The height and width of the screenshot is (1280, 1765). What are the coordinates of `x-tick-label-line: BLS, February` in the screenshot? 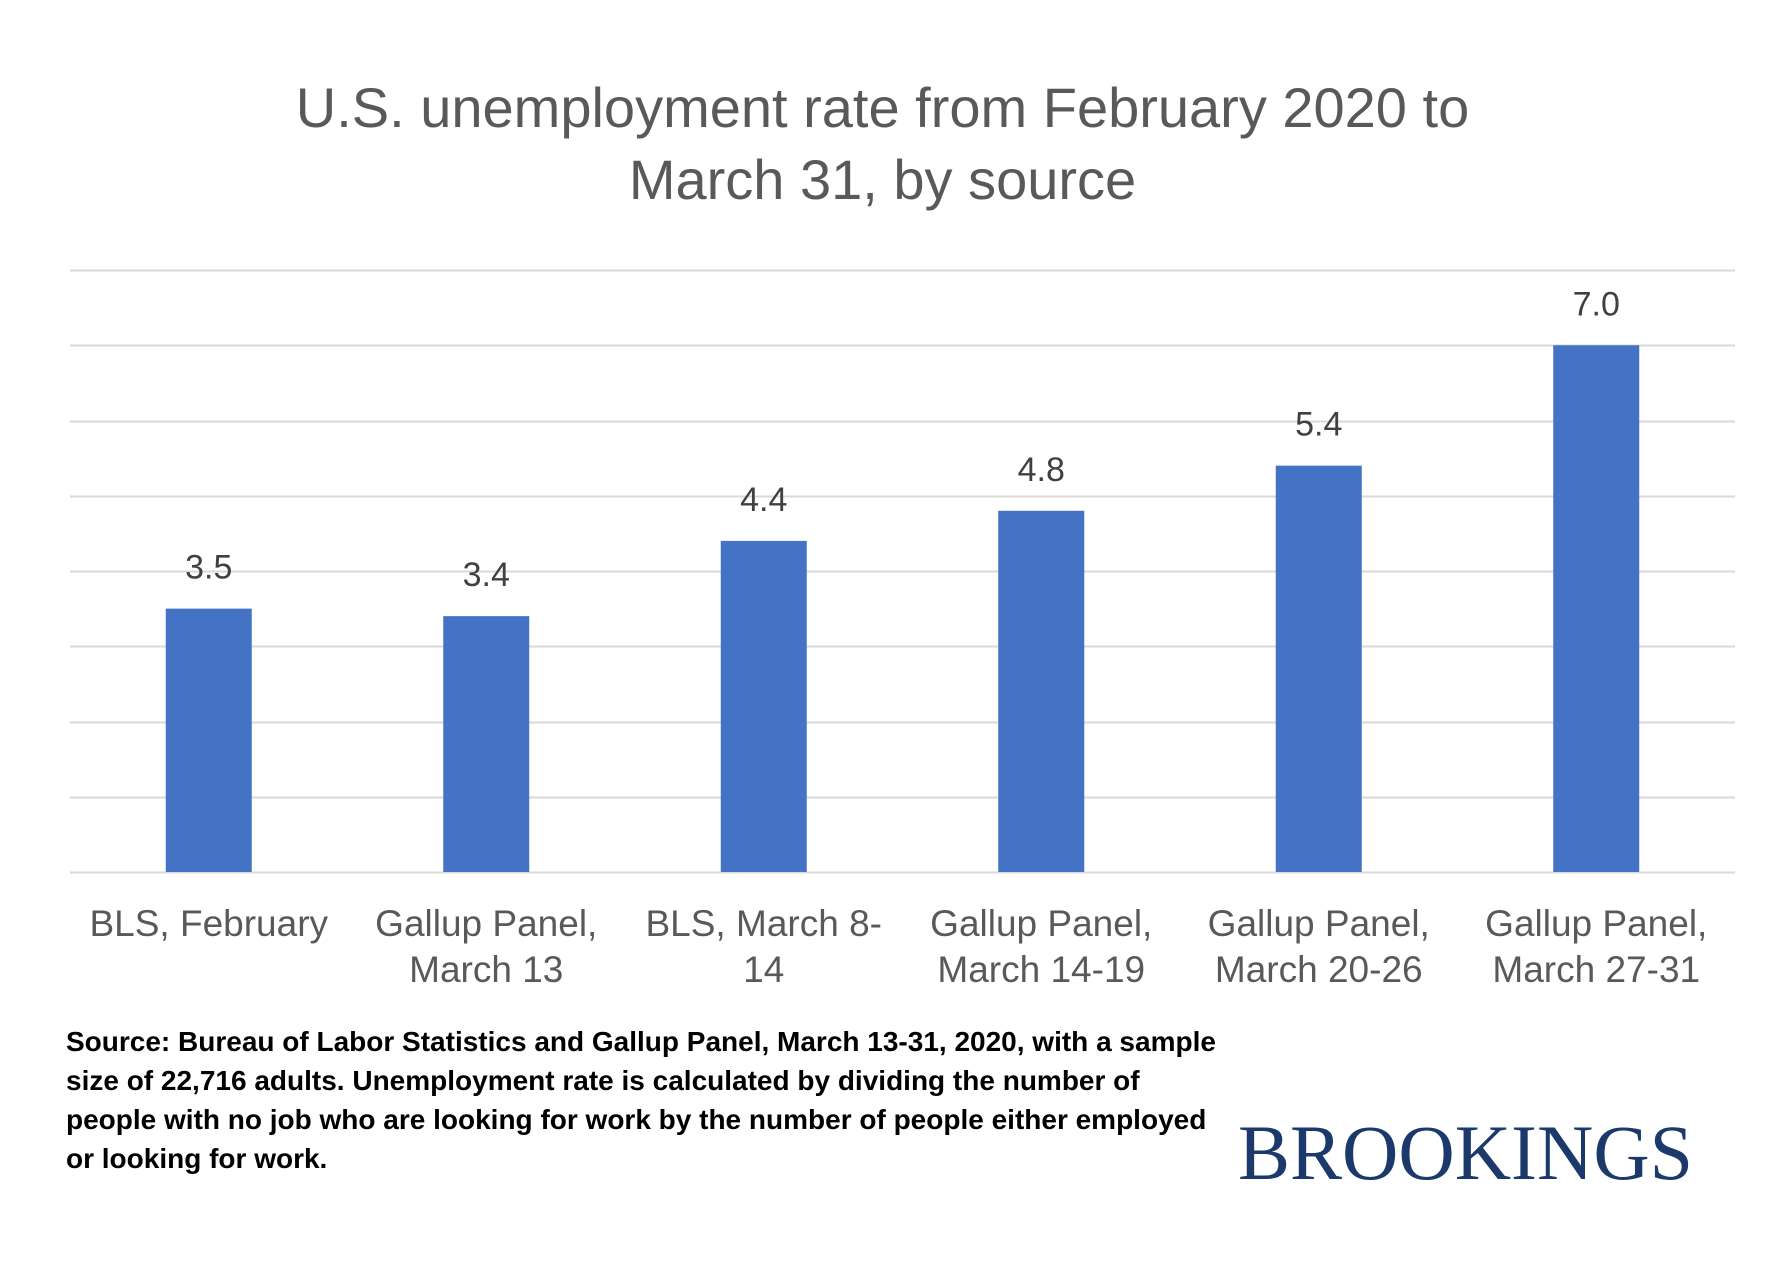 It's located at (208, 923).